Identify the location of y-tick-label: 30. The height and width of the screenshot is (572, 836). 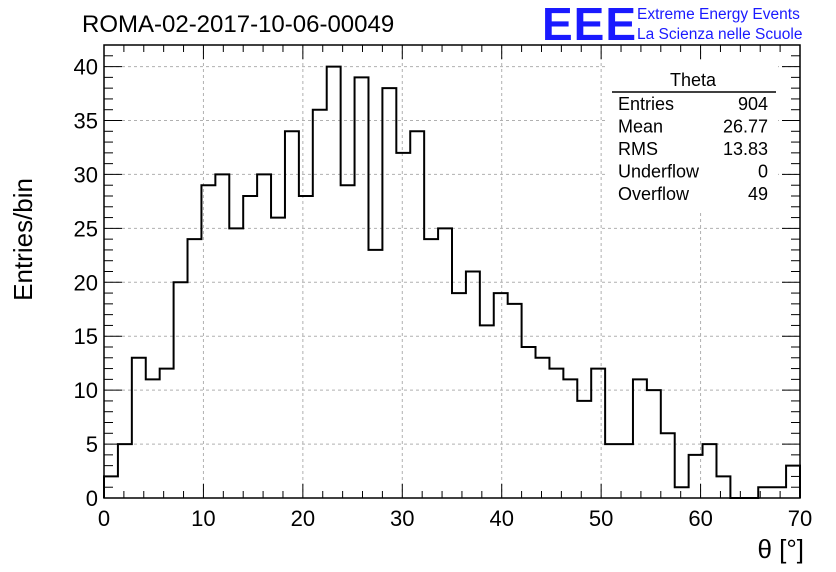
(86, 174).